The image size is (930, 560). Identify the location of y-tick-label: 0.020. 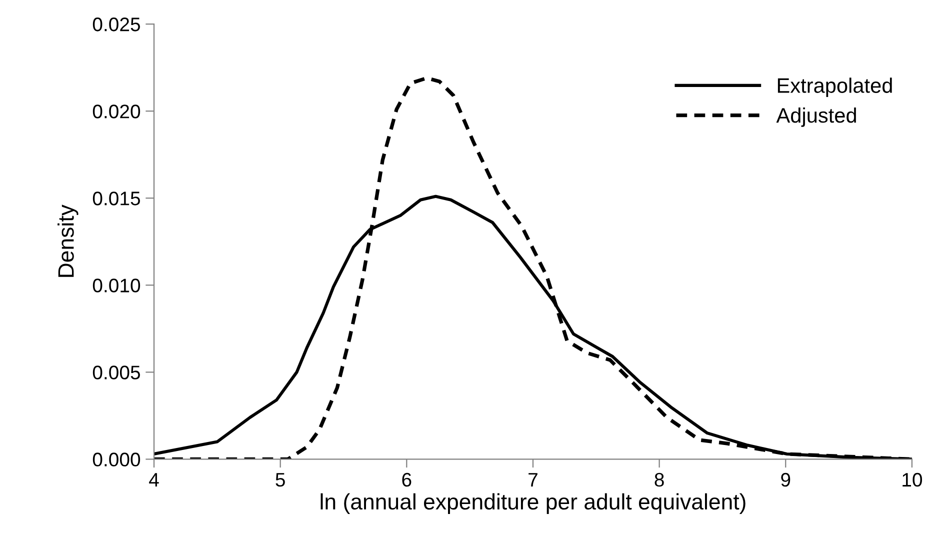
(116, 111).